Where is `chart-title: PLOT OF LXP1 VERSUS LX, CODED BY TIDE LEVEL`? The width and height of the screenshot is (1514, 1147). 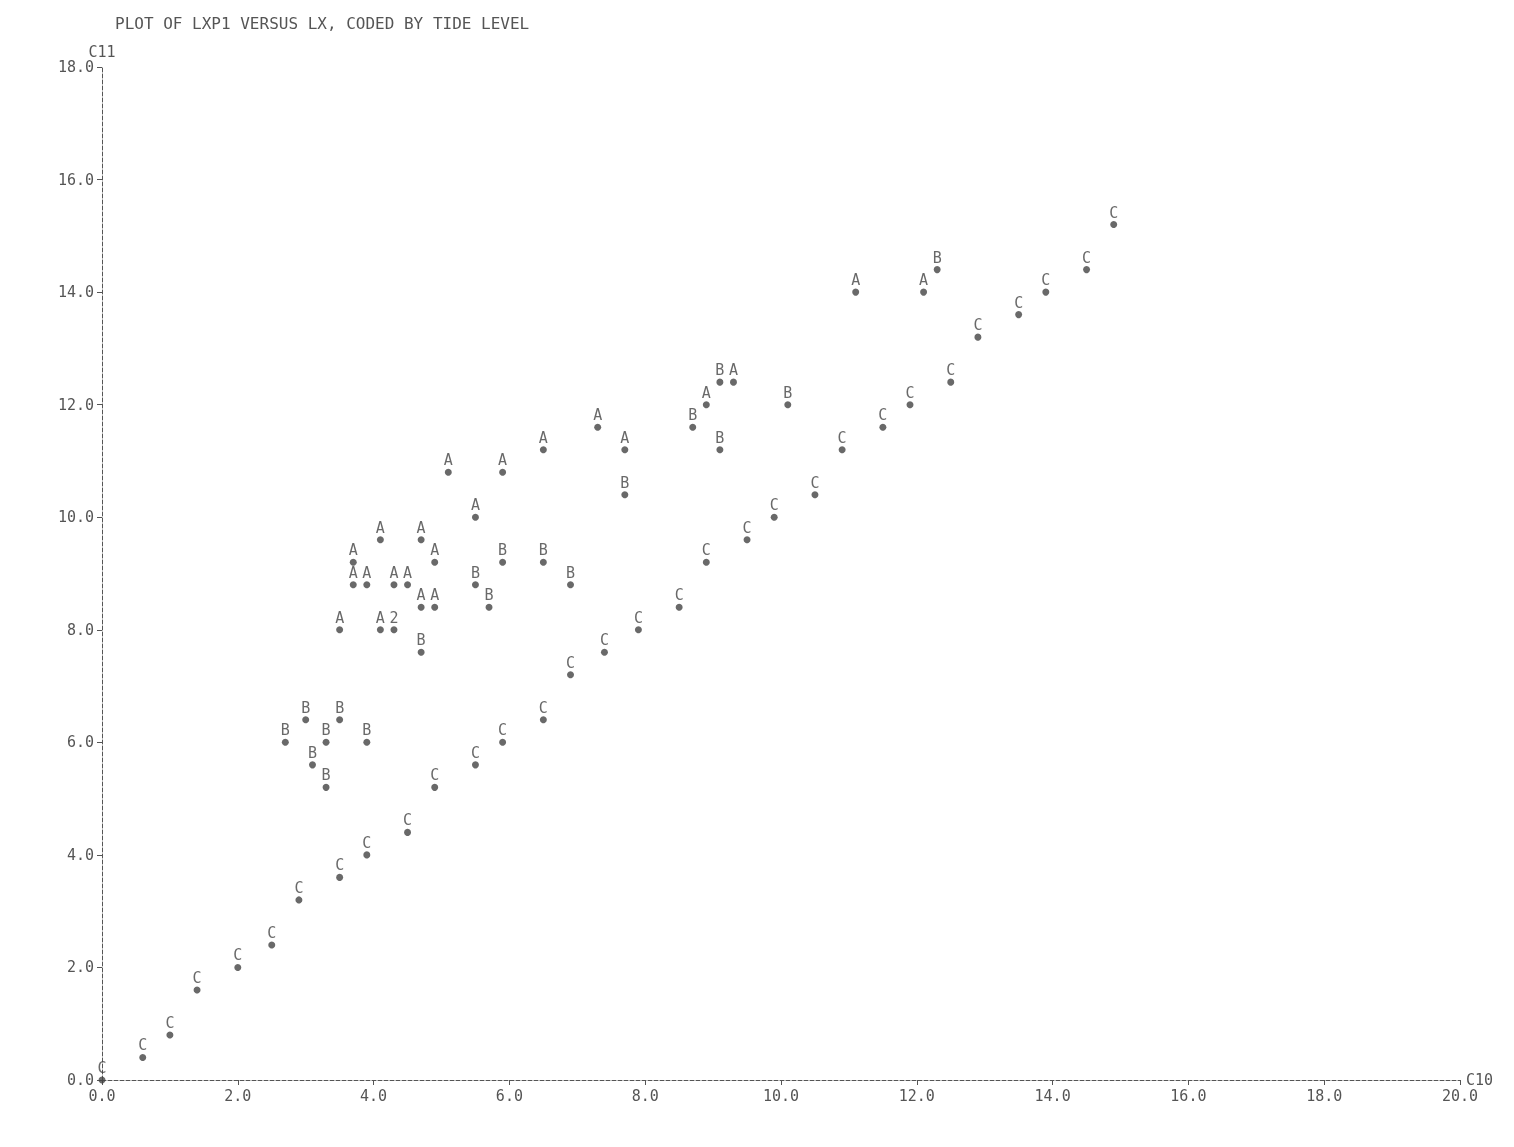 chart-title: PLOT OF LXP1 VERSUS LX, CODED BY TIDE LEVEL is located at coordinates (322, 23).